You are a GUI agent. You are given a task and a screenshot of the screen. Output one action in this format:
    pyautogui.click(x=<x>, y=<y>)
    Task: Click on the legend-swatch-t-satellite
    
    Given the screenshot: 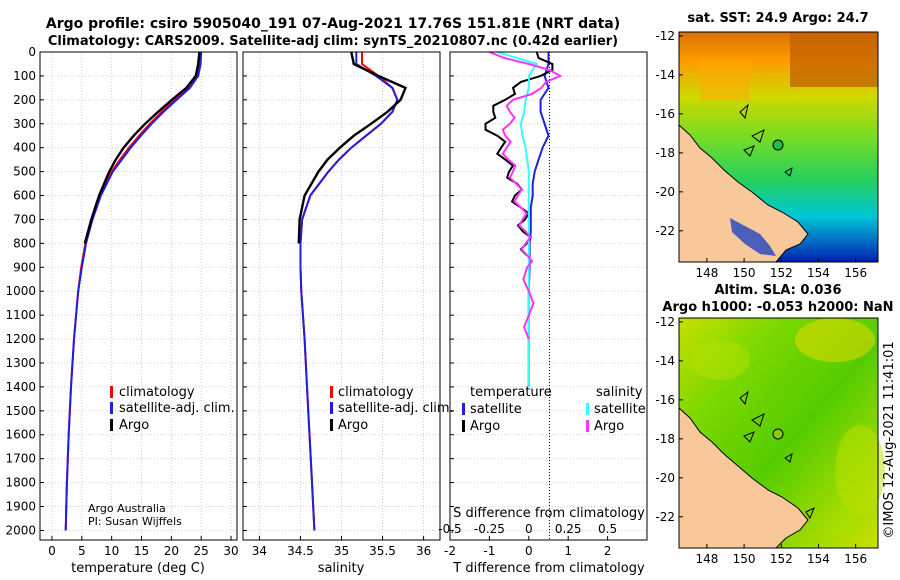 What is the action you would take?
    pyautogui.click(x=463, y=409)
    